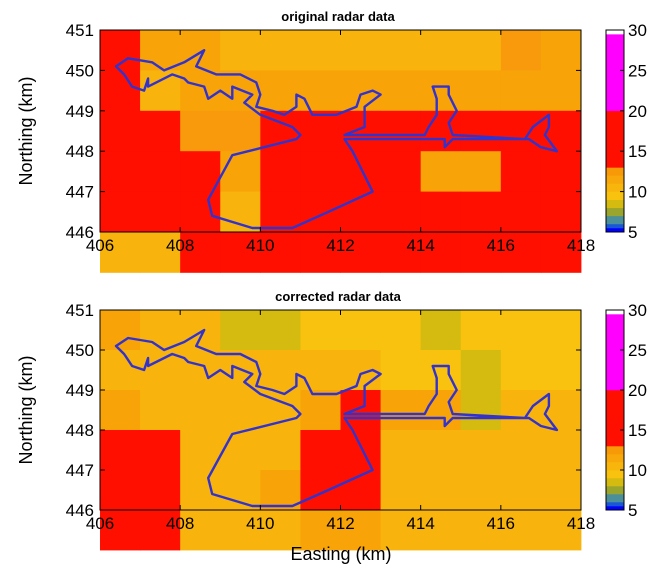 The image size is (667, 569). What do you see at coordinates (581, 523) in the screenshot?
I see `x-tick-label: 418` at bounding box center [581, 523].